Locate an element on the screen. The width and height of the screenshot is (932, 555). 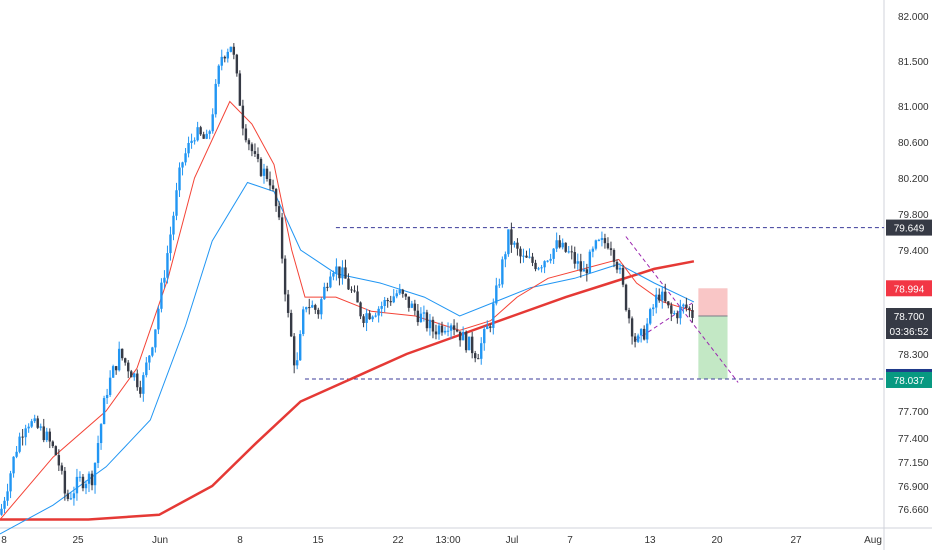
y-tick-label: 77.150 is located at coordinates (913, 463).